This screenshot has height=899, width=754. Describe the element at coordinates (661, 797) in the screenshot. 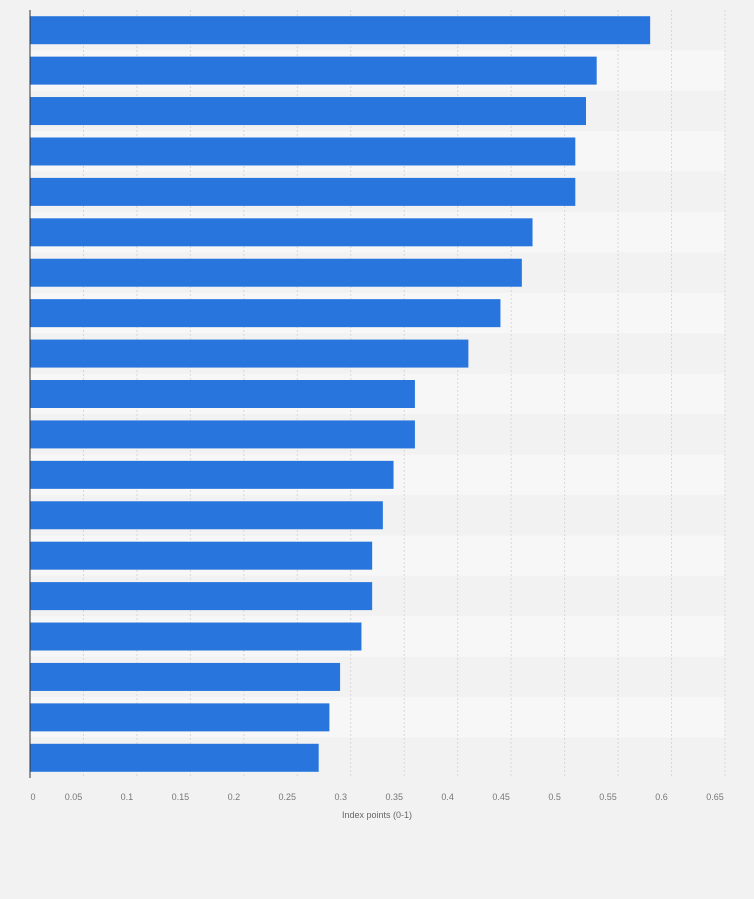

I see `x-tick-label: 0.6` at that location.